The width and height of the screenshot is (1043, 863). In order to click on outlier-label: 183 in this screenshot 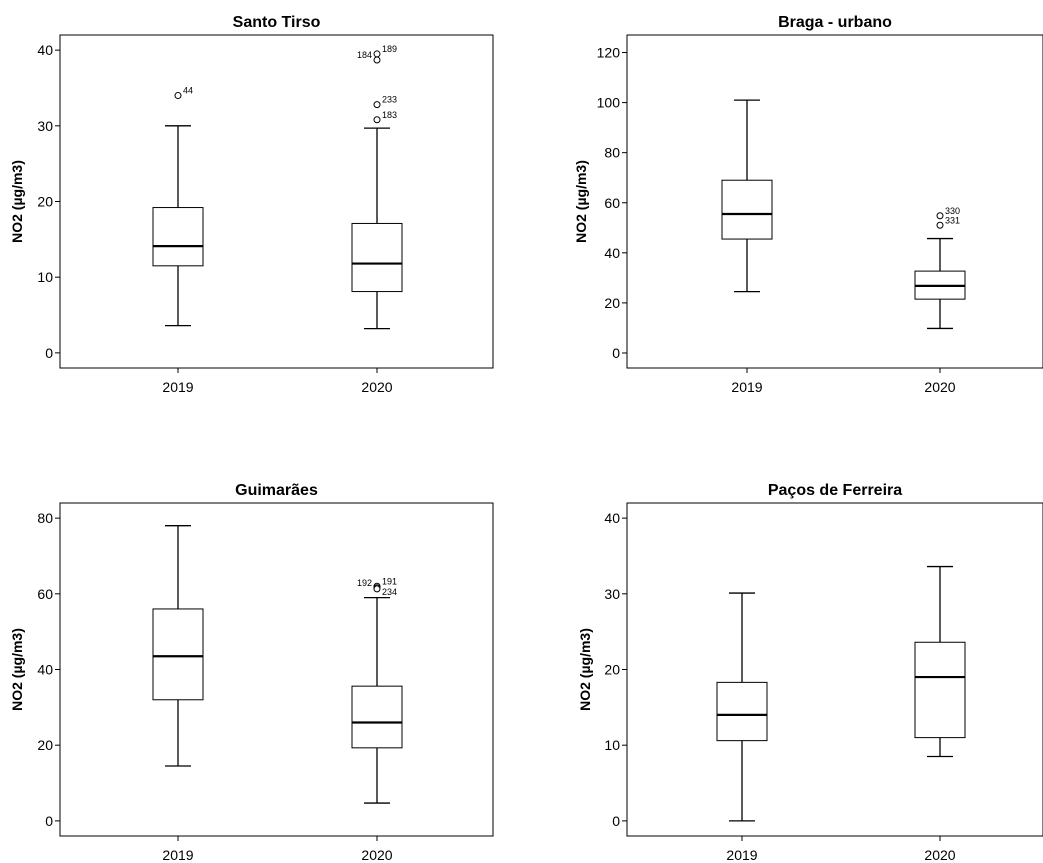, I will do `click(389, 115)`.